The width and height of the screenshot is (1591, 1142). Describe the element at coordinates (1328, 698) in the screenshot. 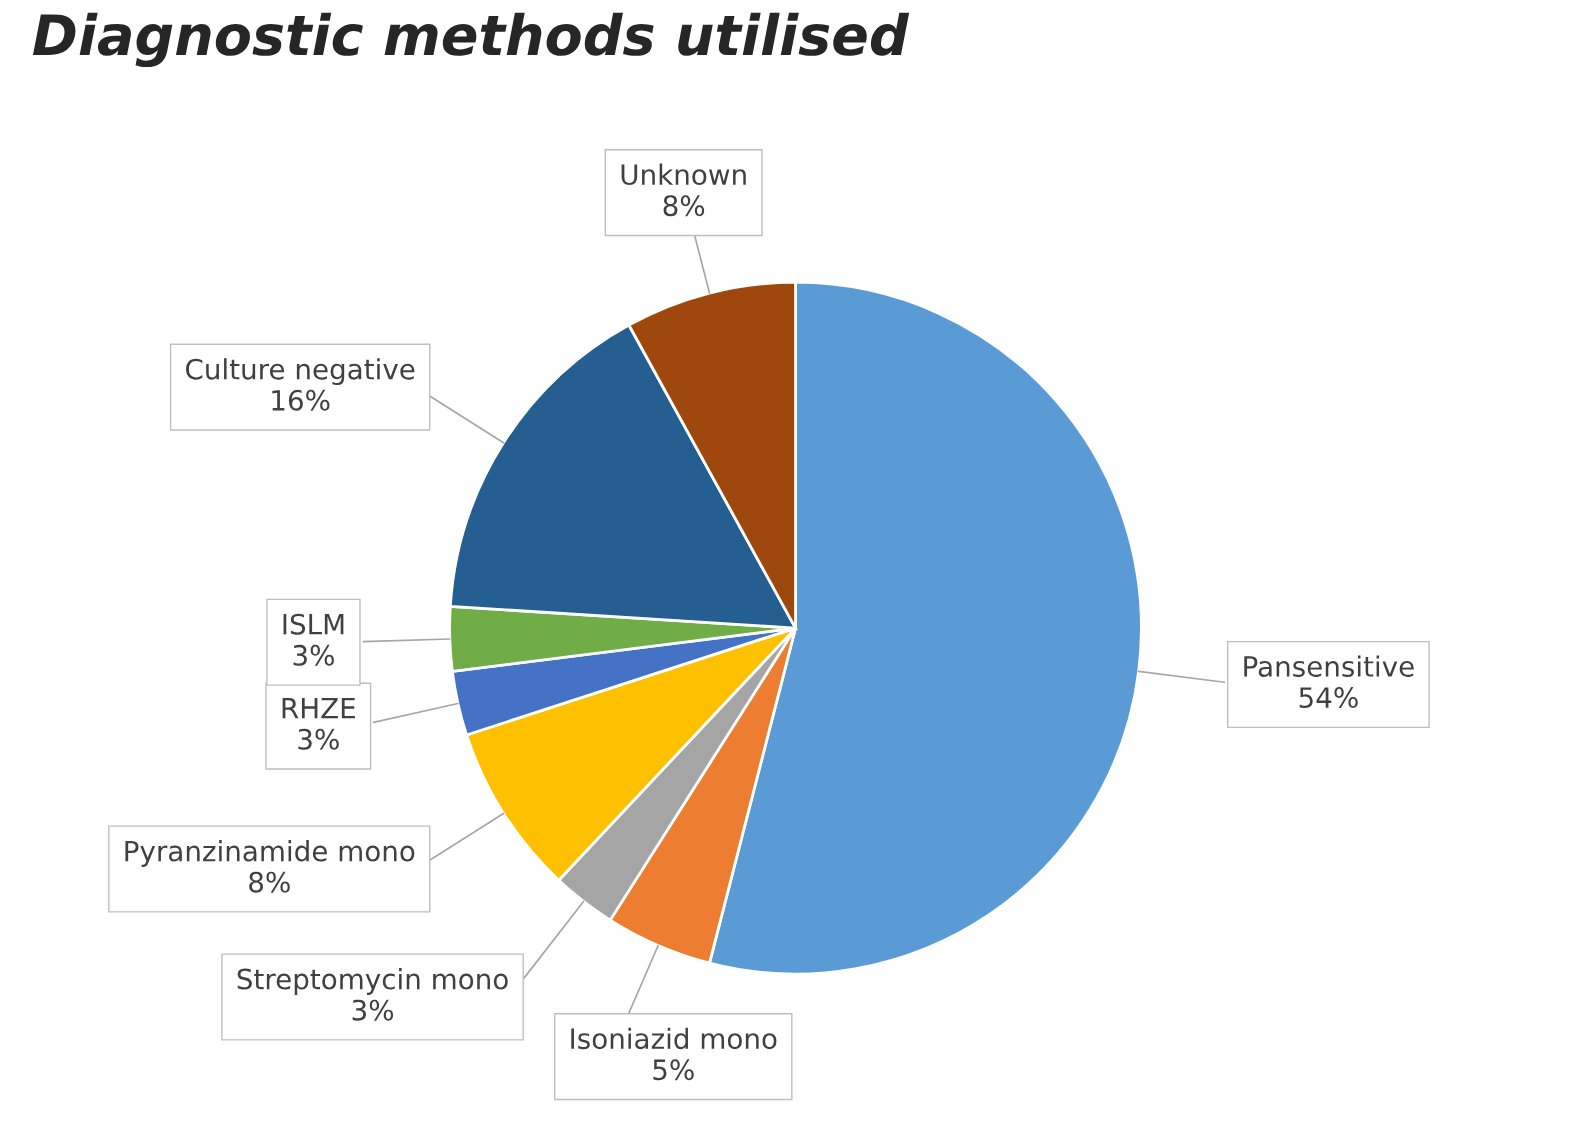

I see `data-label: 54%` at that location.